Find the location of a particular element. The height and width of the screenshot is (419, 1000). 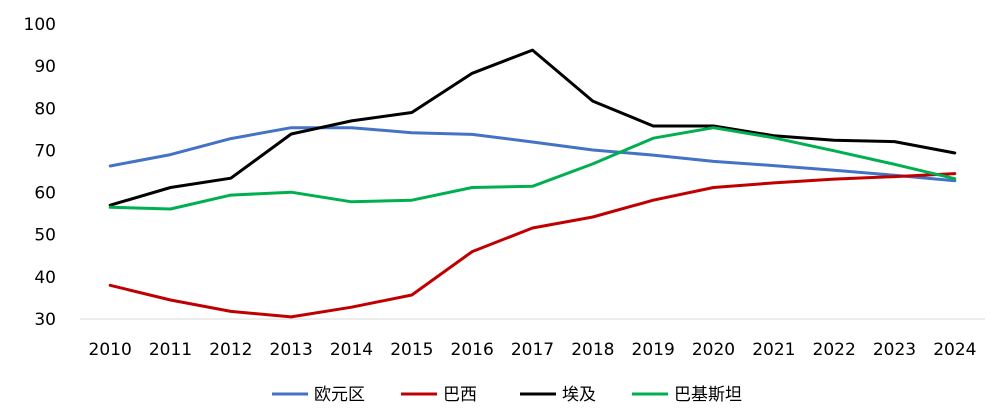

y-tick-label: 40 is located at coordinates (45, 278).